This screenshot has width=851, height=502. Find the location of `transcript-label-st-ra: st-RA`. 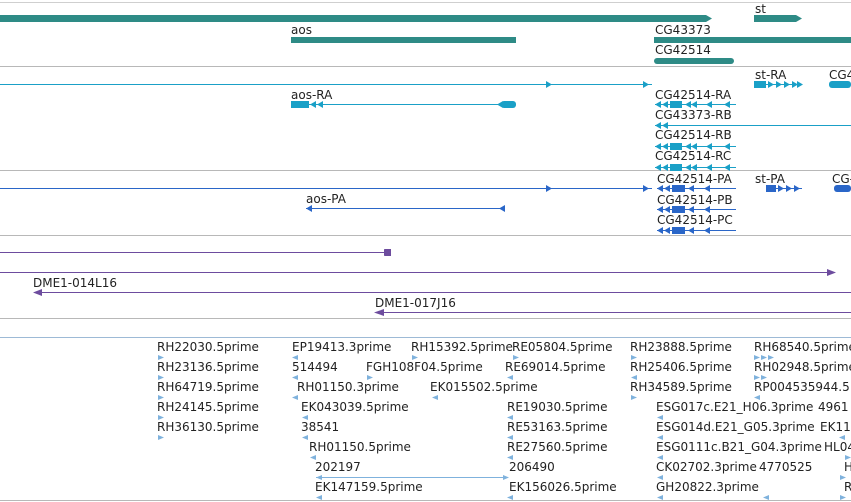

transcript-label-st-ra: st-RA is located at coordinates (771, 75).